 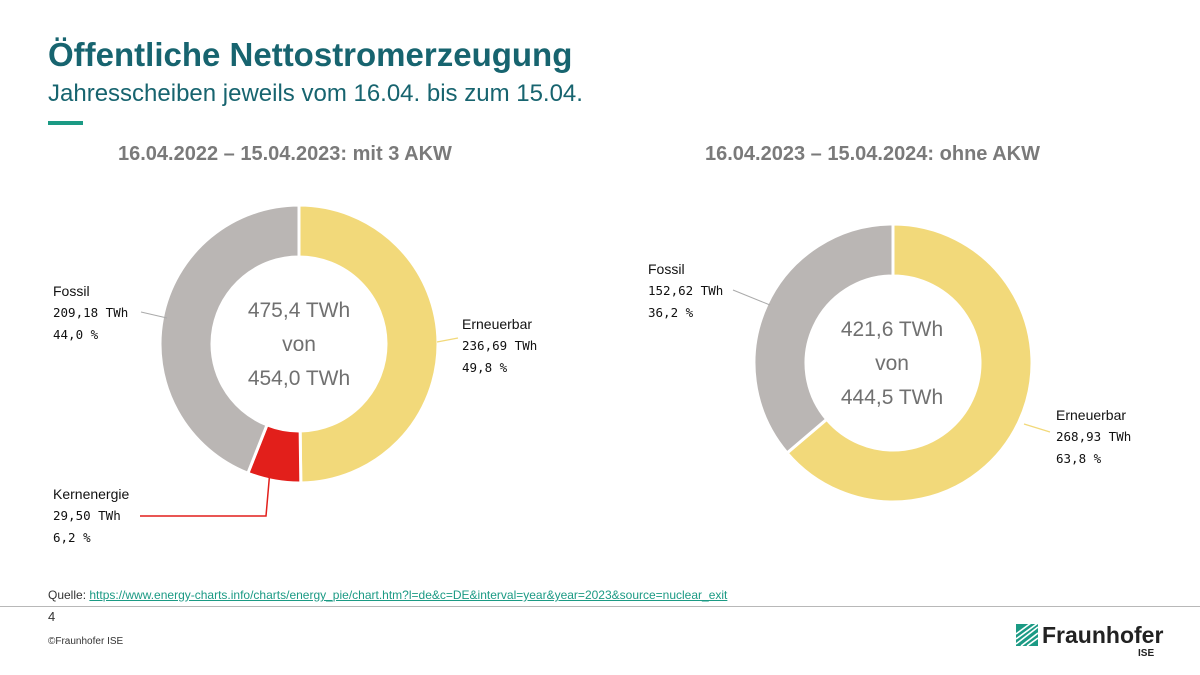 I want to click on center-total: 475,4 TWh, so click(x=299, y=310).